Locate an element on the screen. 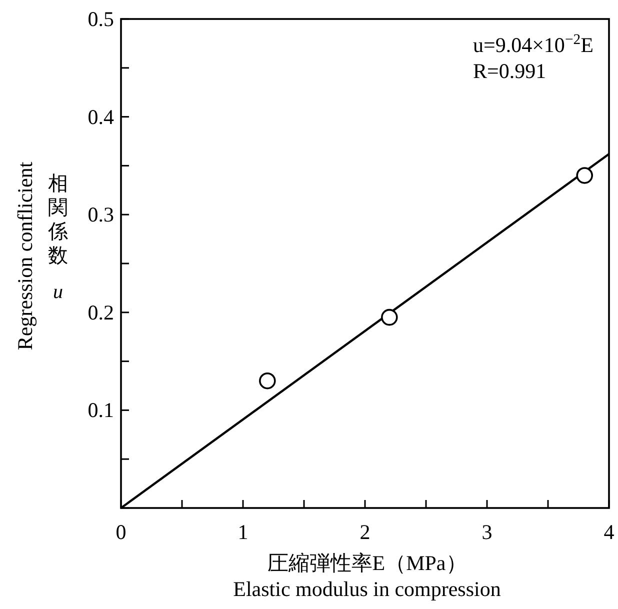  y-tick-label: 0.2 is located at coordinates (101, 312).